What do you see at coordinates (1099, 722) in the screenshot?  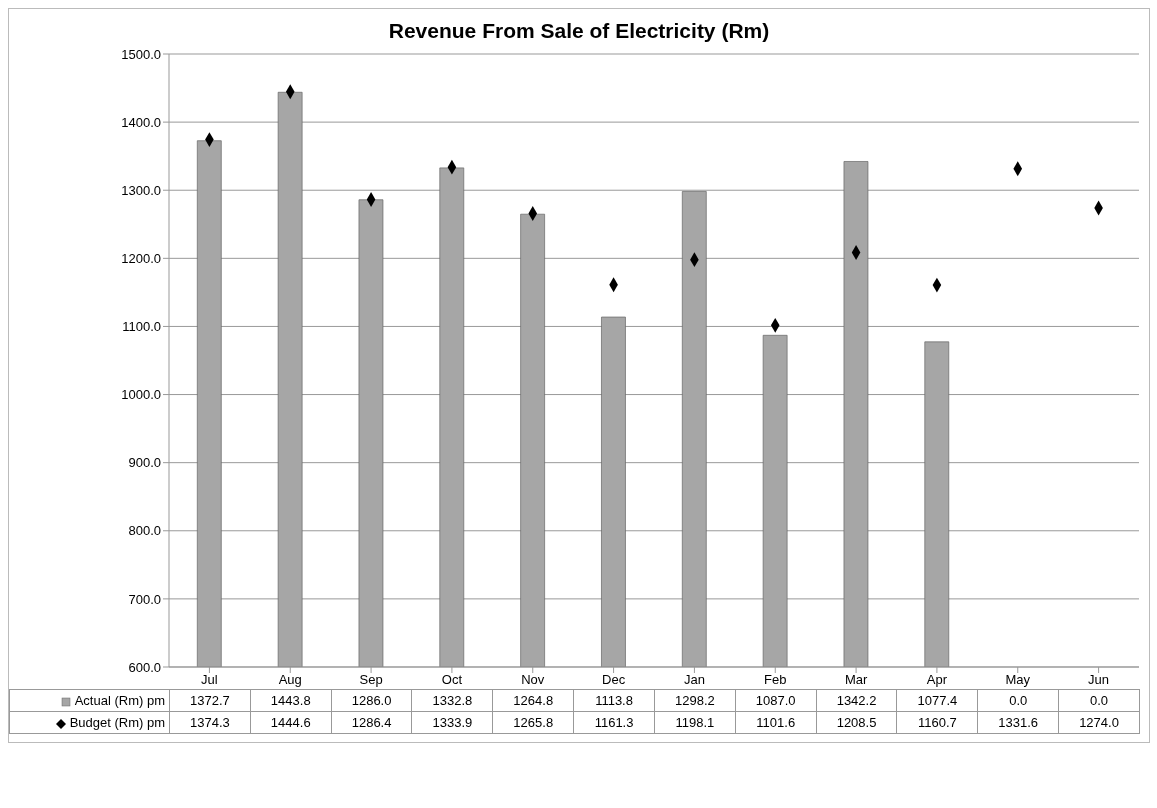 I see `data-label: 1274.0` at bounding box center [1099, 722].